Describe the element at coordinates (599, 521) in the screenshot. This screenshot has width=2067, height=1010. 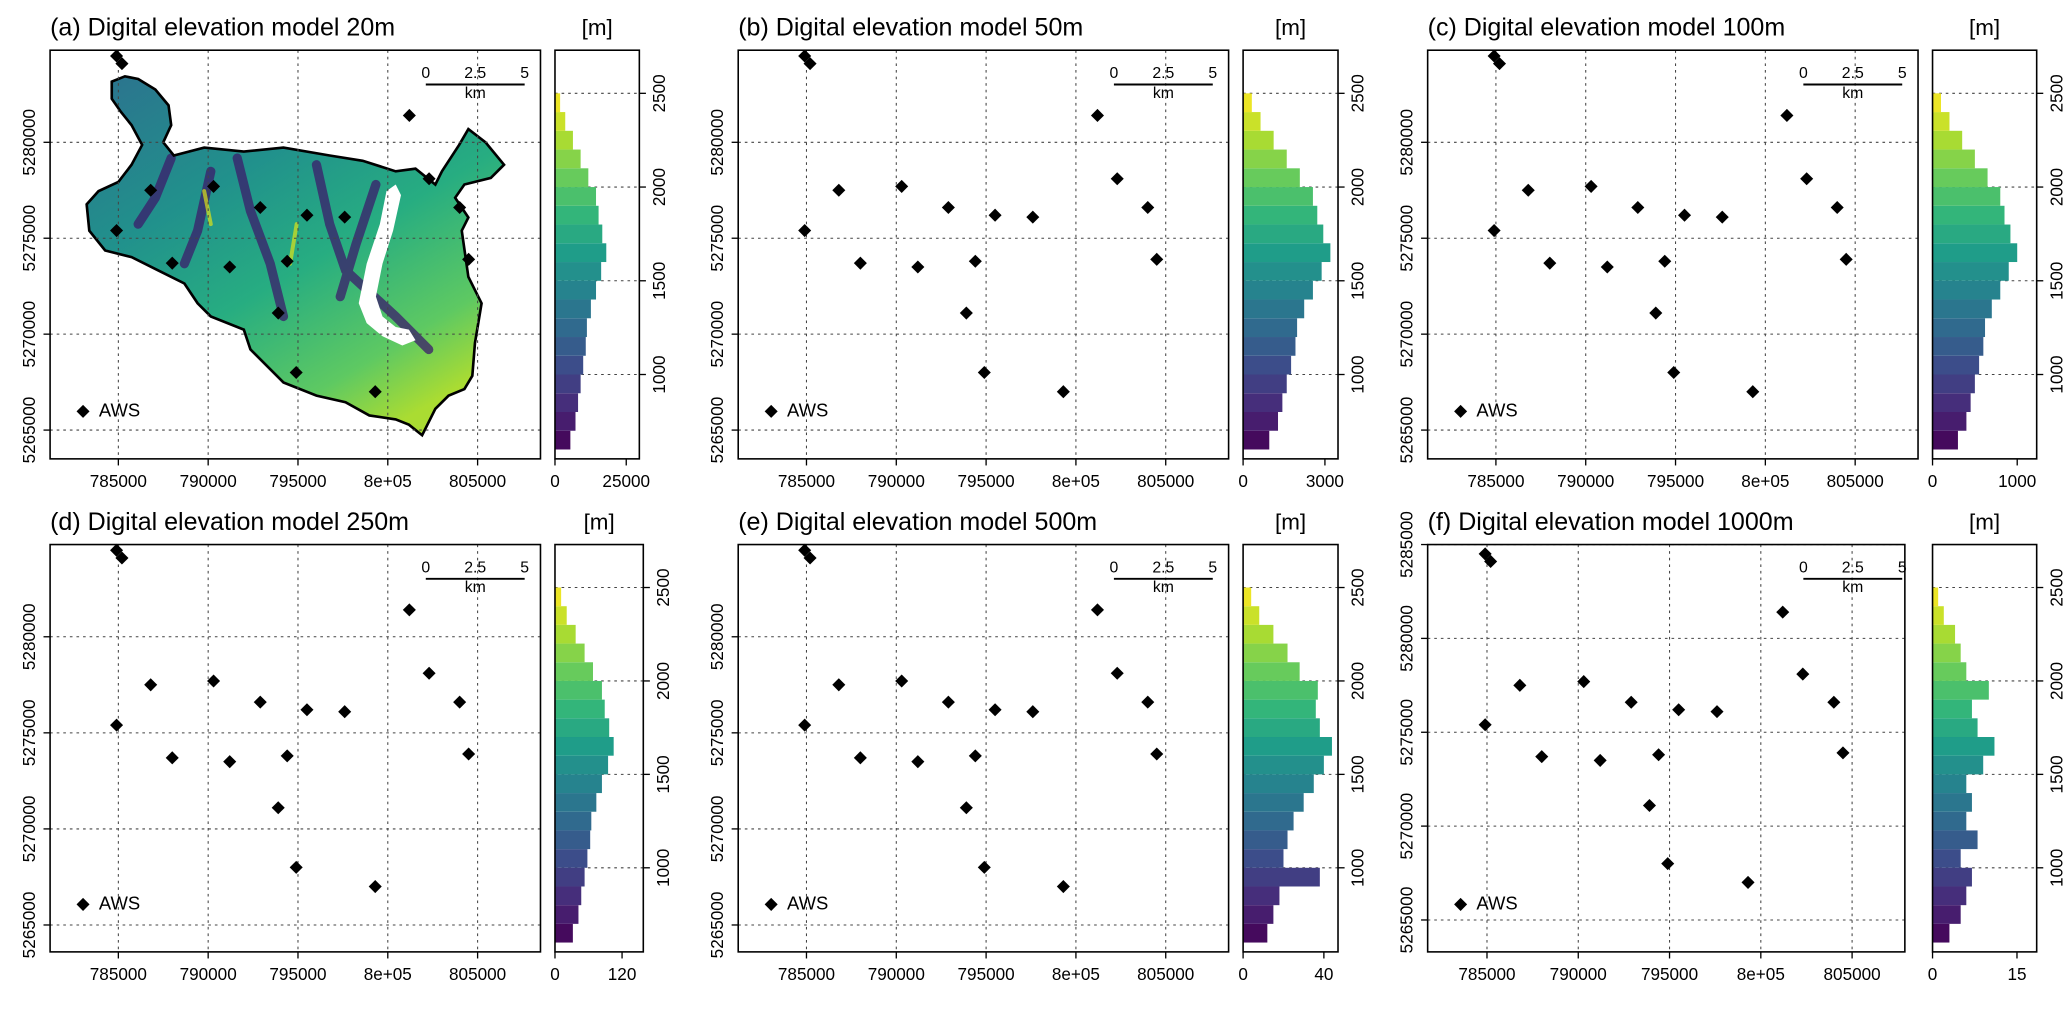
I see `histogram-title: [m]` at that location.